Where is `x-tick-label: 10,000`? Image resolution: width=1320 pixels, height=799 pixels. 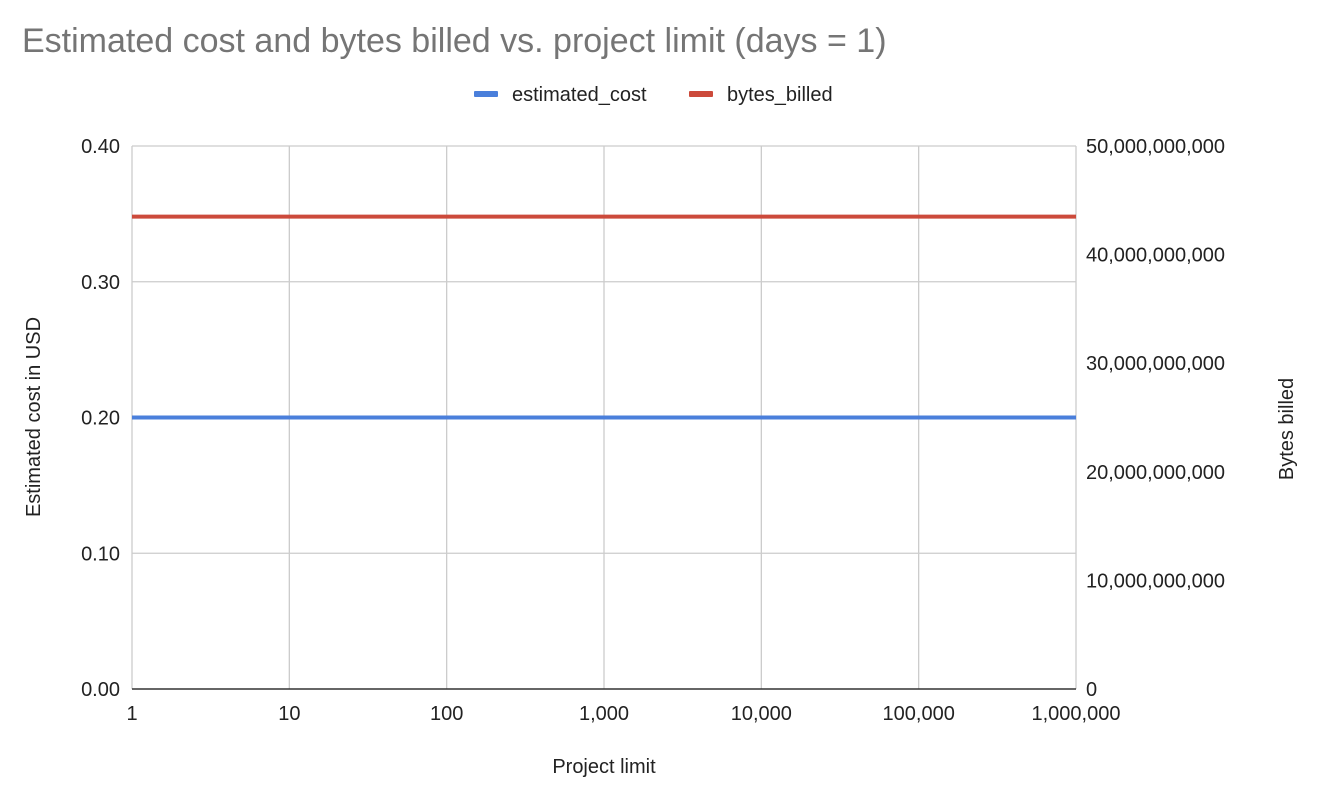 x-tick-label: 10,000 is located at coordinates (761, 714).